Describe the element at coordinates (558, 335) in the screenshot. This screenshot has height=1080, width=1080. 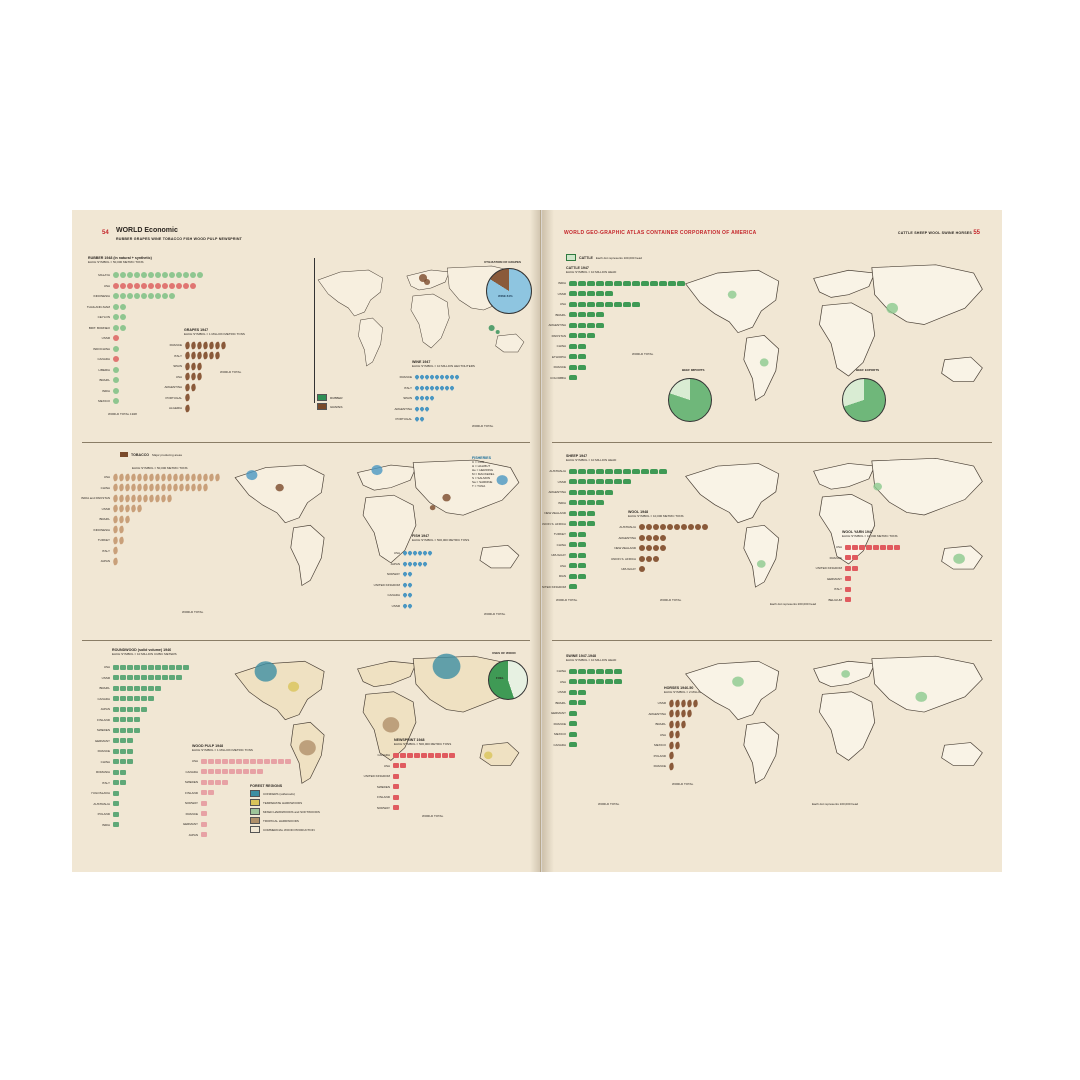
I see `row-label: PAKISTAN` at that location.